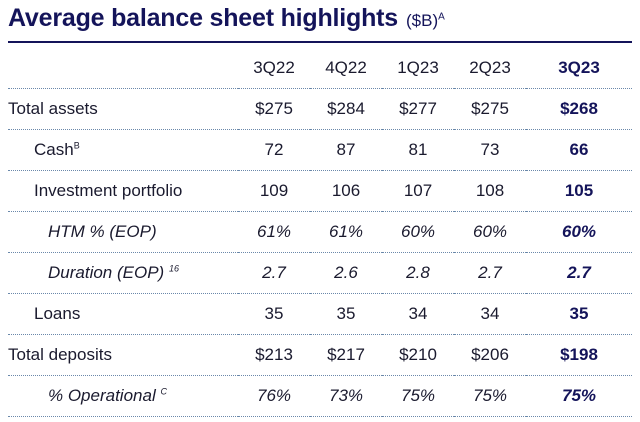 The image size is (640, 422). What do you see at coordinates (346, 68) in the screenshot?
I see `column-header: 4Q22` at bounding box center [346, 68].